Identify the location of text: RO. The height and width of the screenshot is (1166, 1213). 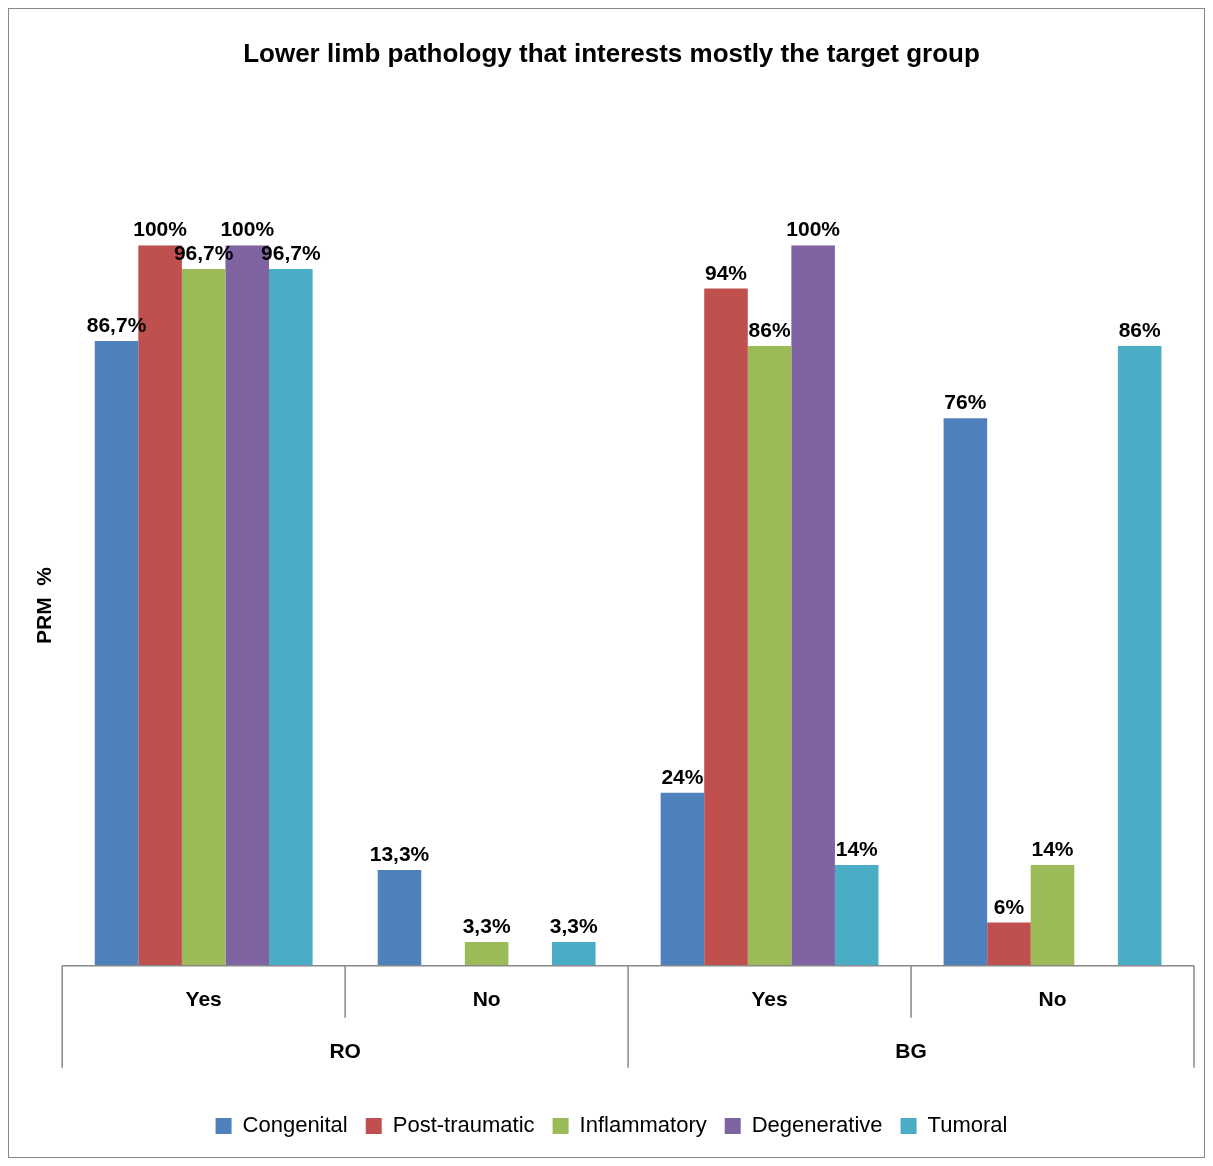
(345, 1050).